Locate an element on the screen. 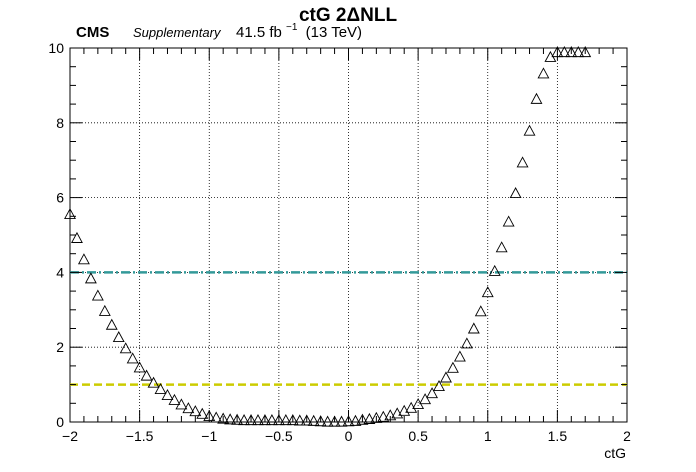  y-tick-label: 4 is located at coordinates (60, 272).